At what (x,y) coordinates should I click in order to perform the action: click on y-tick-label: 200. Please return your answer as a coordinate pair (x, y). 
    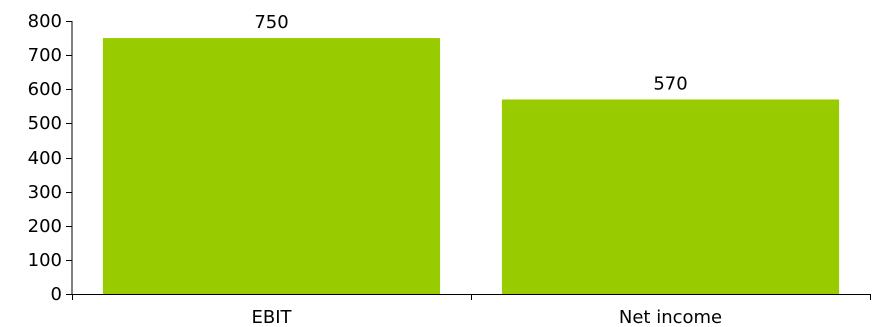
    Looking at the image, I should click on (45, 226).